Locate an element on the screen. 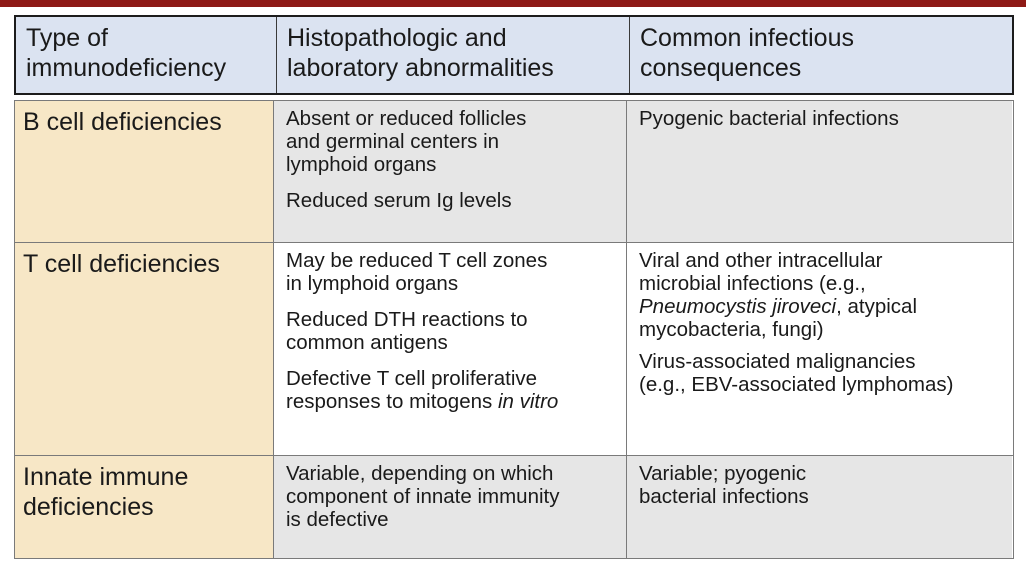 The height and width of the screenshot is (562, 1026). text-line: Virus-associated malignancies is located at coordinates (777, 361).